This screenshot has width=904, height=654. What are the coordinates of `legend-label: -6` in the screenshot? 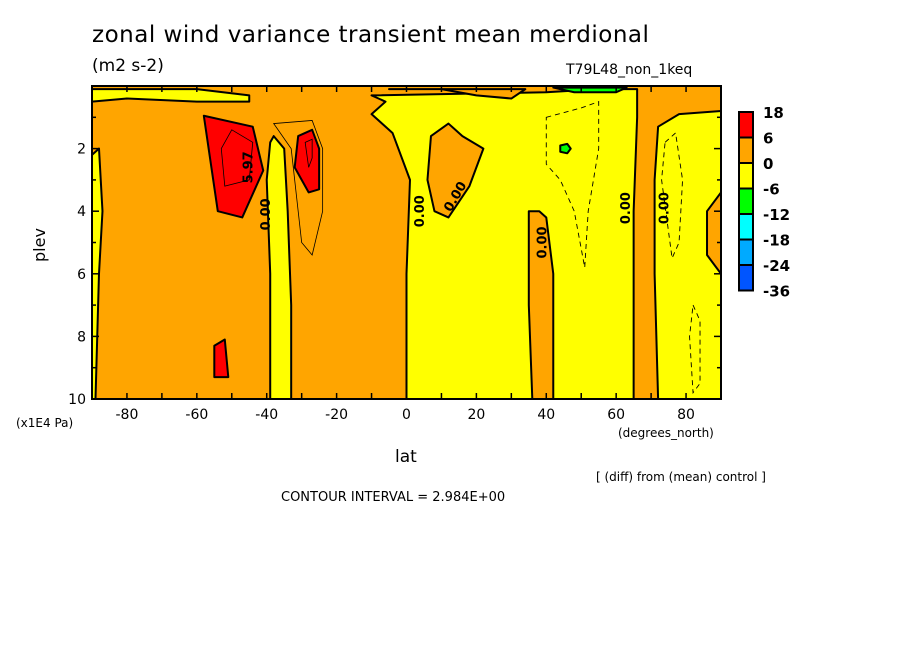 It's located at (771, 190).